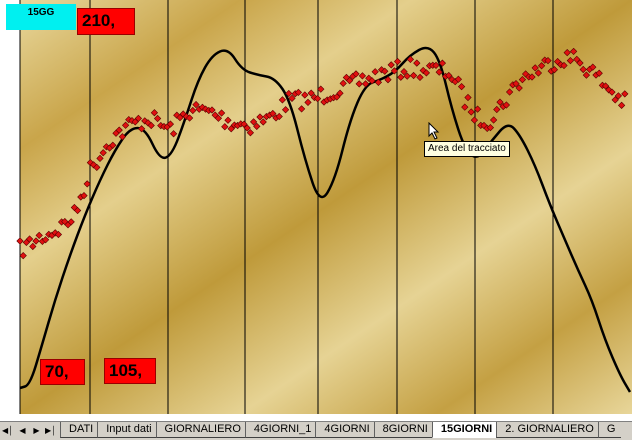 Image resolution: width=632 pixels, height=440 pixels. Describe the element at coordinates (36, 430) in the screenshot. I see `next-sheet-icon: ▶` at that location.